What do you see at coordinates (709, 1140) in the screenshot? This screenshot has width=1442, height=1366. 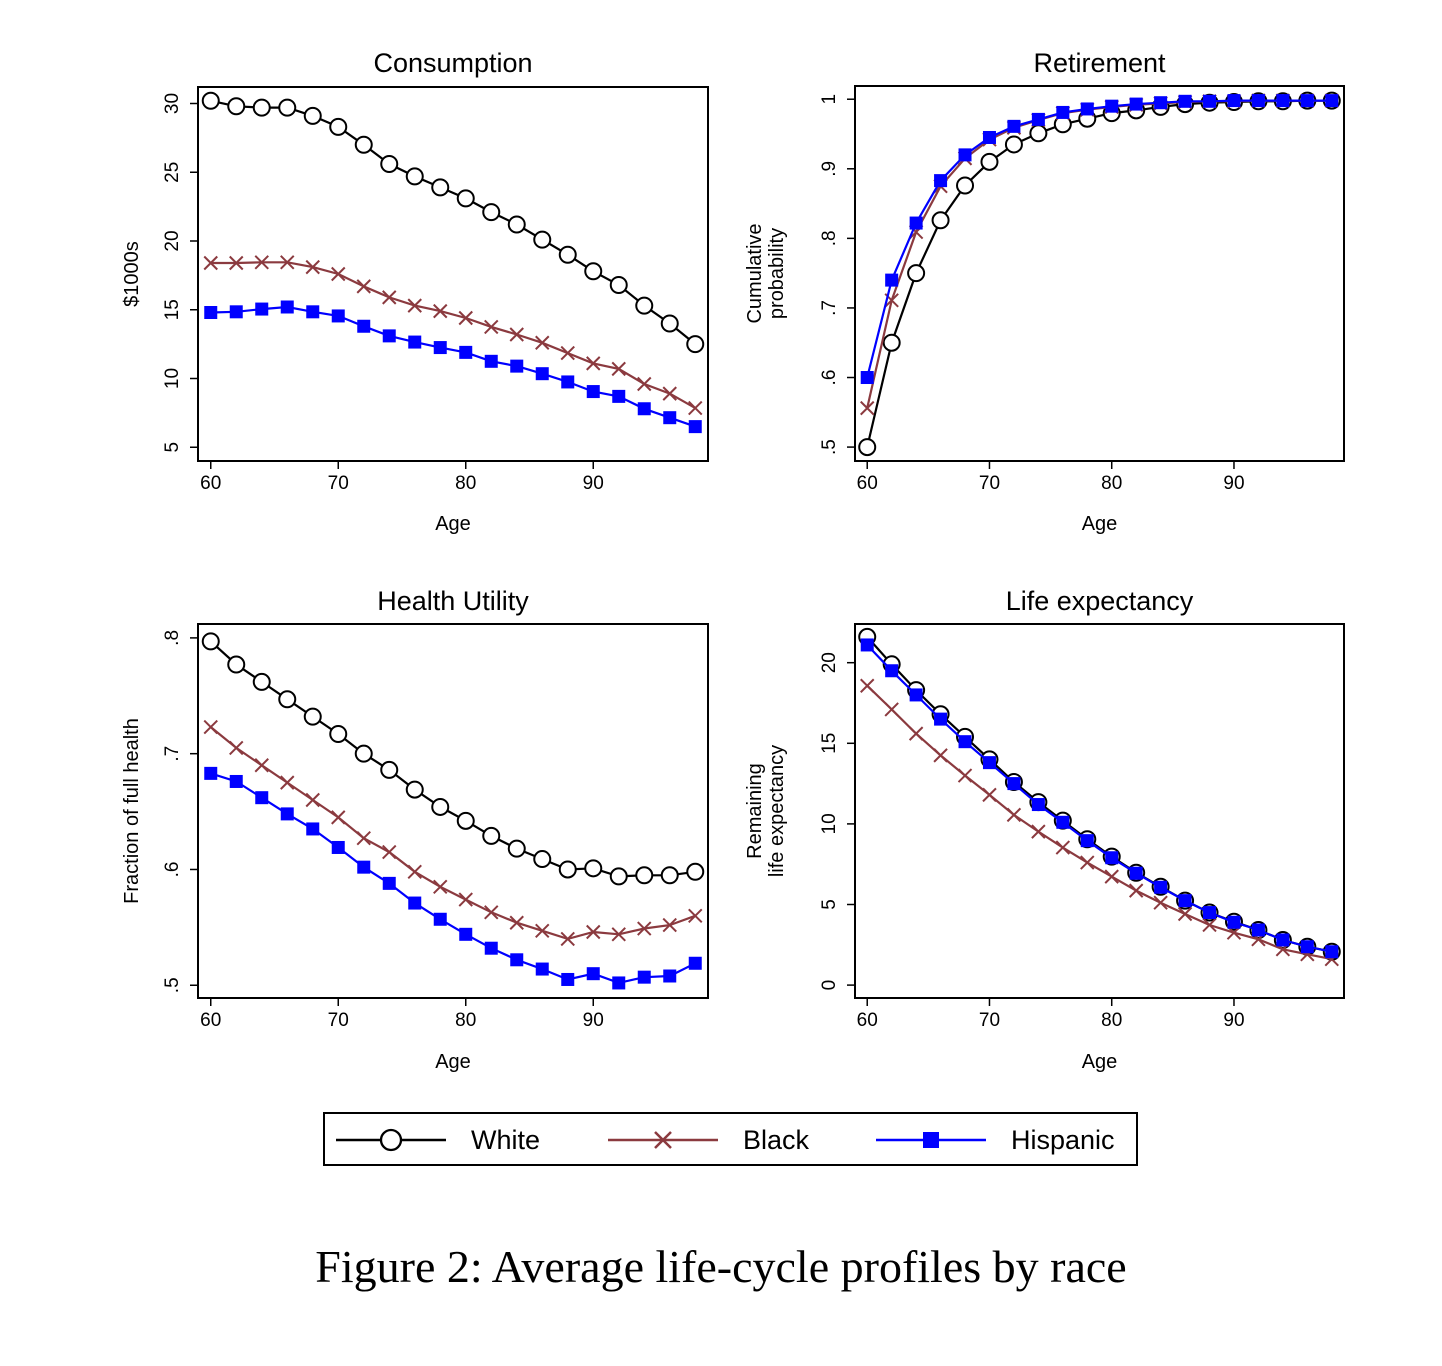 I see `legend-item-black: Black` at bounding box center [709, 1140].